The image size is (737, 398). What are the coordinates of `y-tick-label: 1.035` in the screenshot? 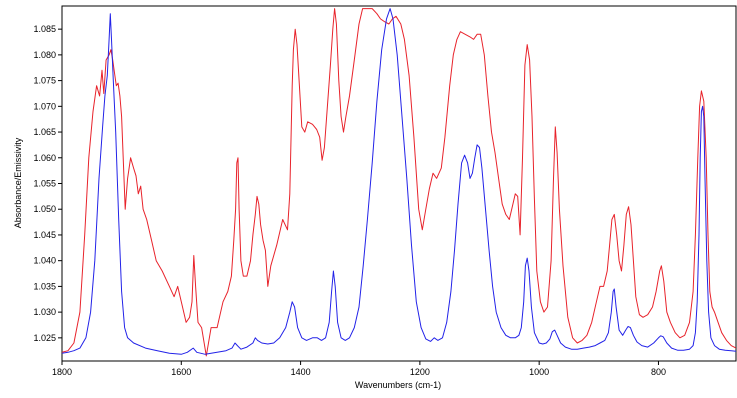 It's located at (44, 286).